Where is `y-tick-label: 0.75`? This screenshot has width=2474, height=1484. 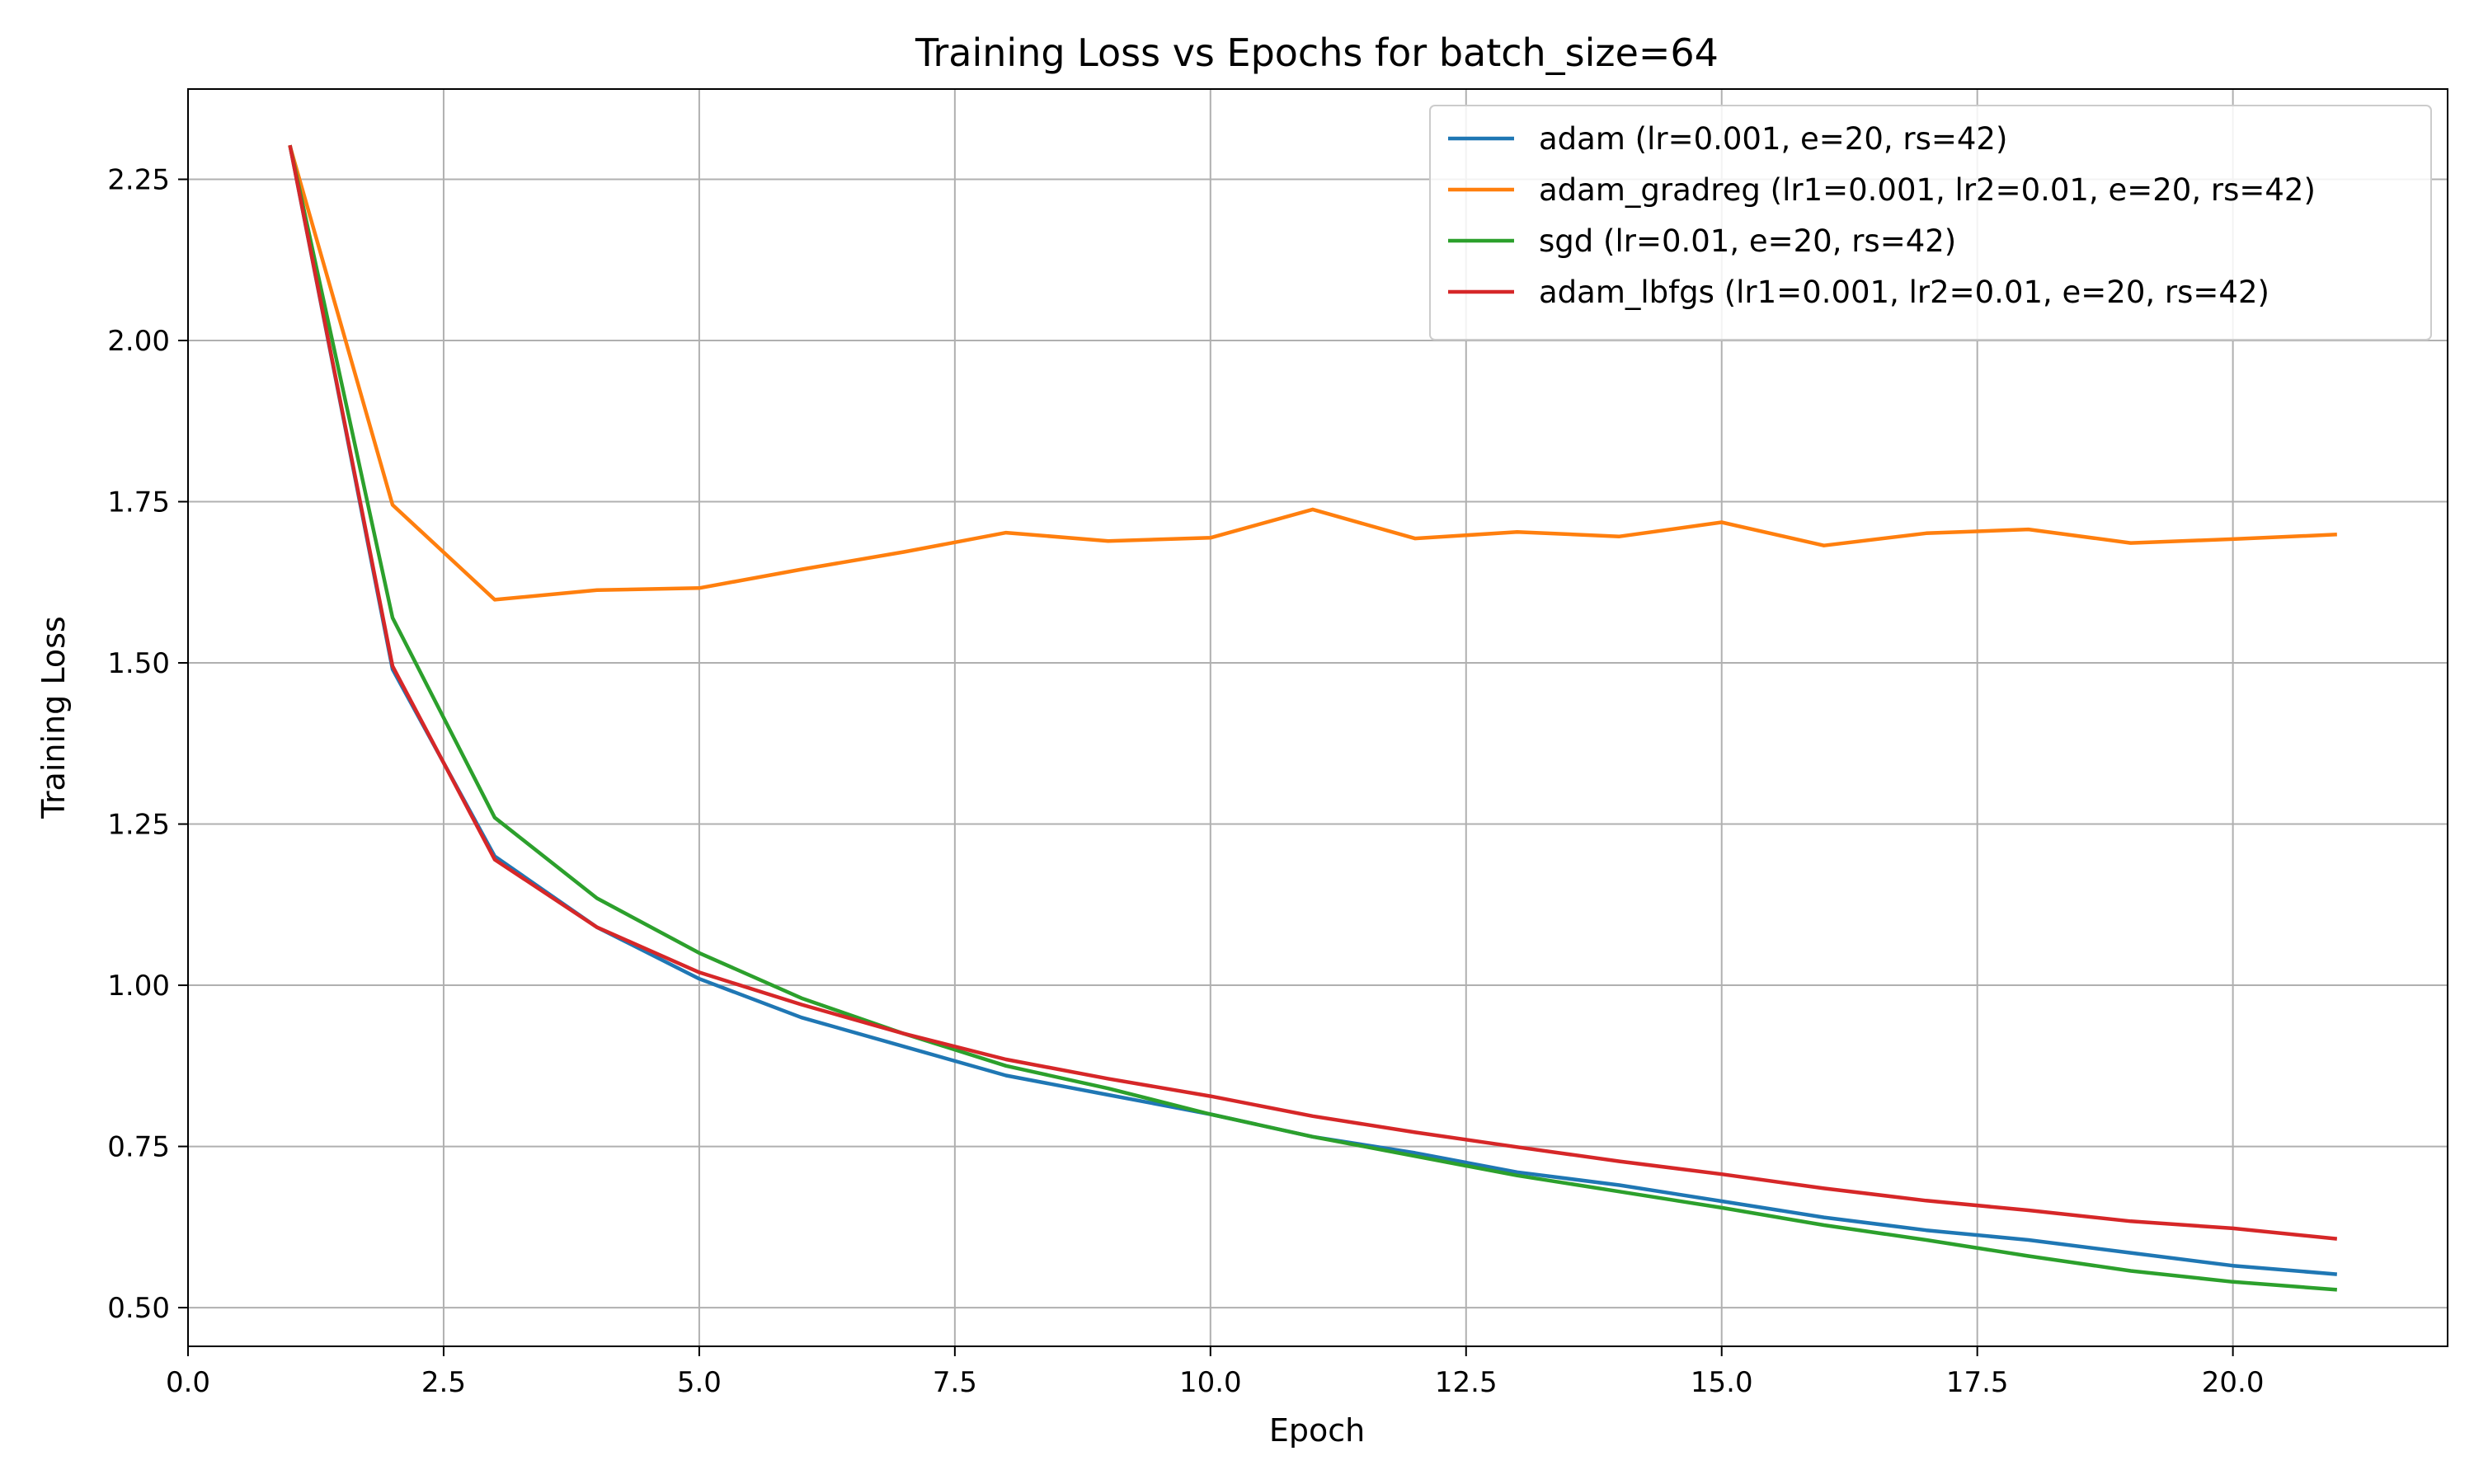 y-tick-label: 0.75 is located at coordinates (138, 1147).